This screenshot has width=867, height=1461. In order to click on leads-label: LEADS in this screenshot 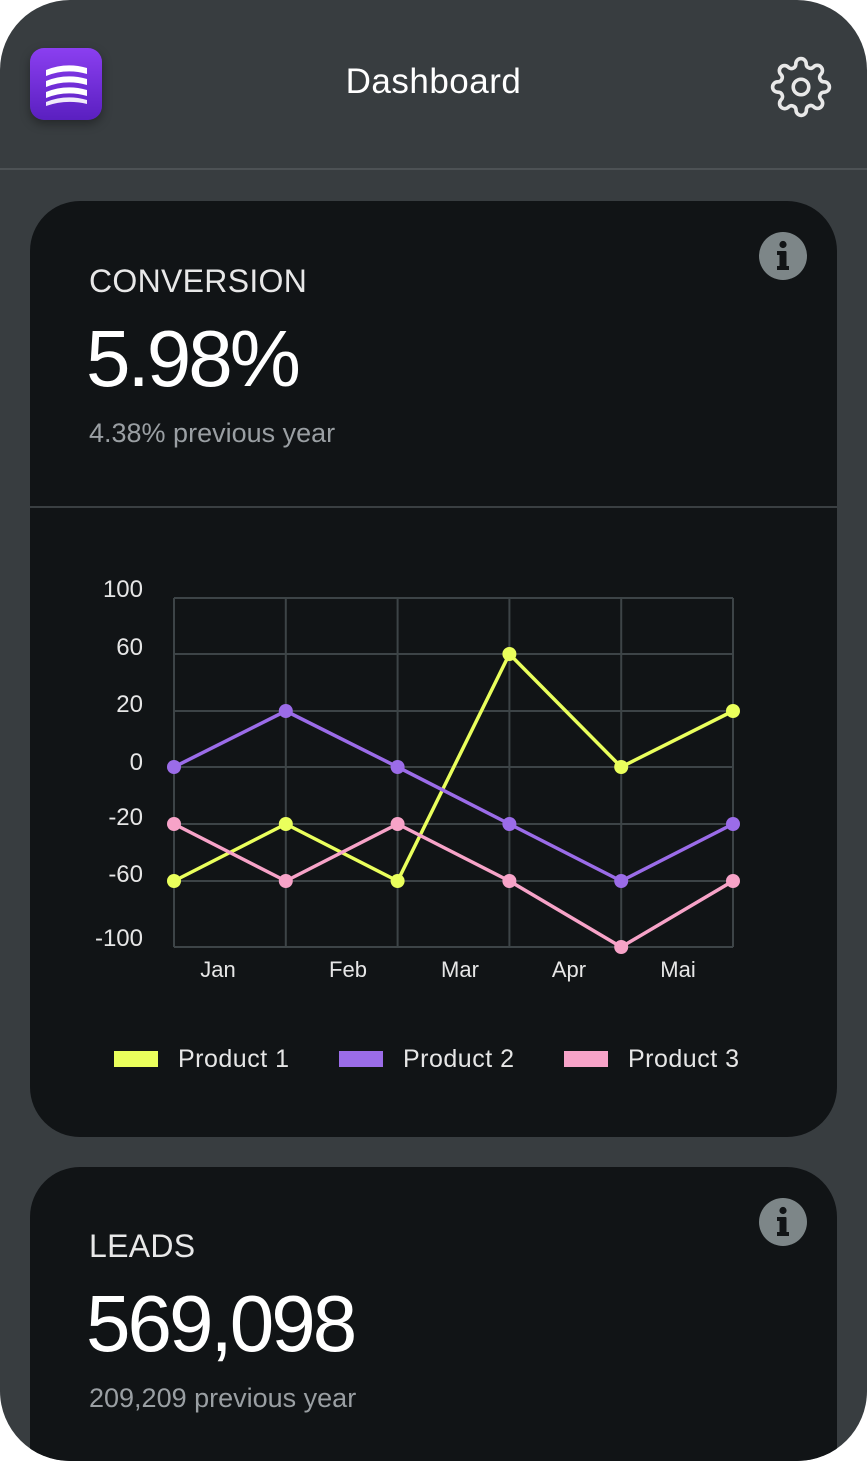, I will do `click(142, 1246)`.